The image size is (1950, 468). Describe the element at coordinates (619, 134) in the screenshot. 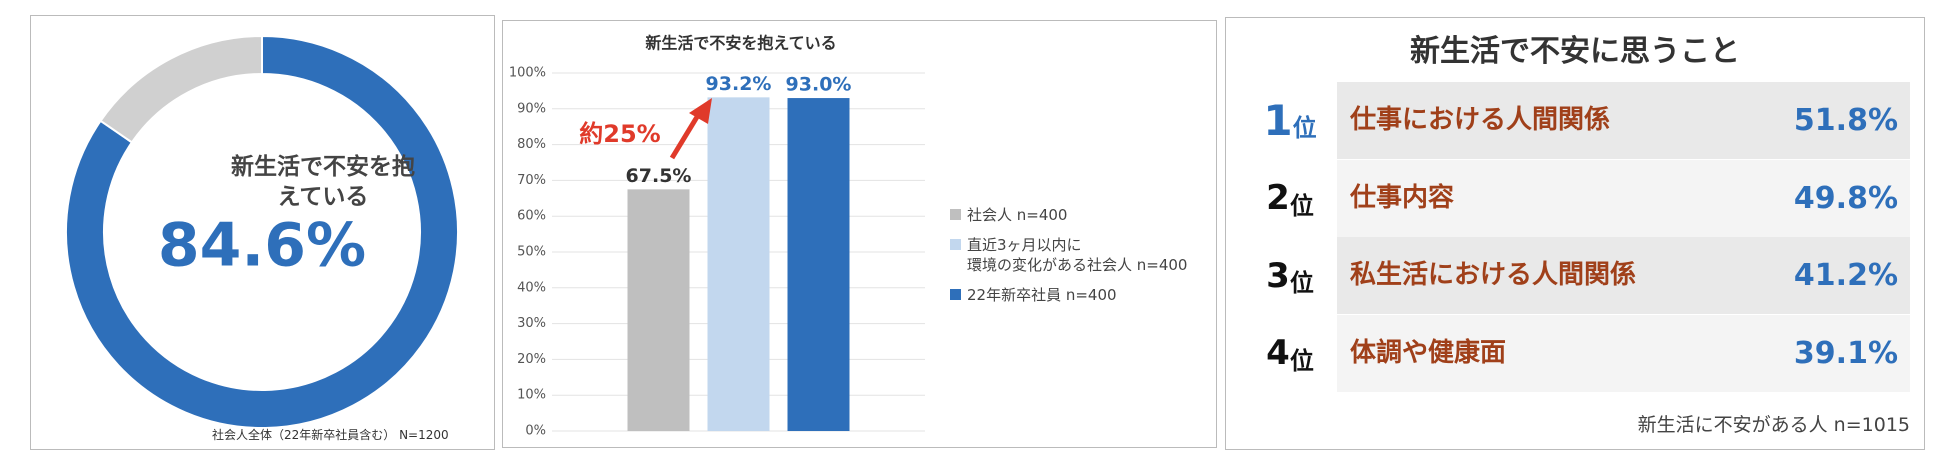

I see `annotation: 約25%` at that location.